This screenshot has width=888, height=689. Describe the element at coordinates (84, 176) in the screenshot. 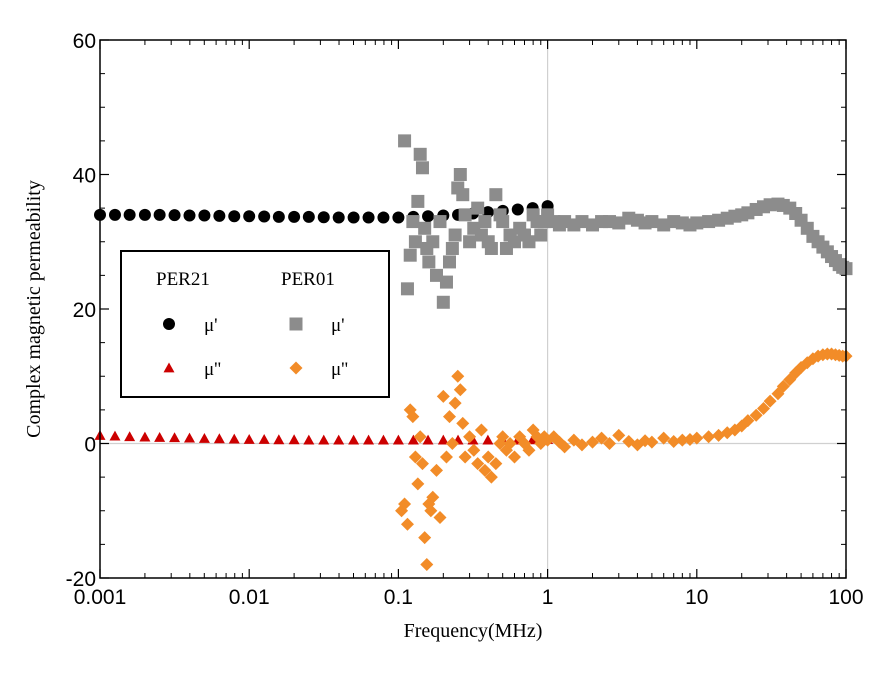

I see `y-tick-label: 40` at that location.